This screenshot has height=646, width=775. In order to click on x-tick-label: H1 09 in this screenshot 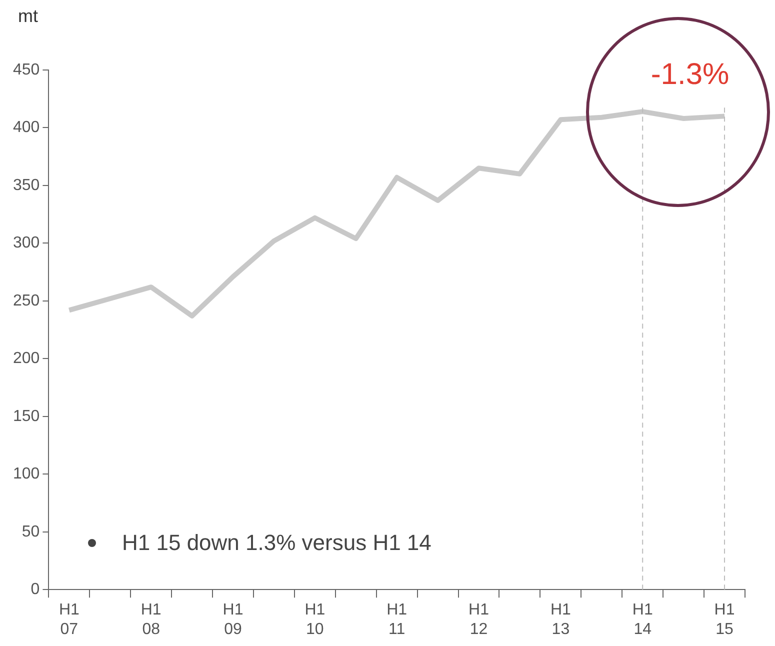, I will do `click(233, 620)`.